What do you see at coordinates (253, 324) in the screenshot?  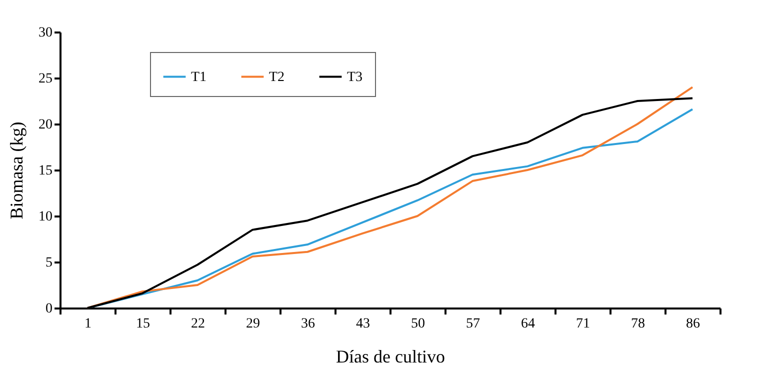 I see `x-tick-label: 29` at bounding box center [253, 324].